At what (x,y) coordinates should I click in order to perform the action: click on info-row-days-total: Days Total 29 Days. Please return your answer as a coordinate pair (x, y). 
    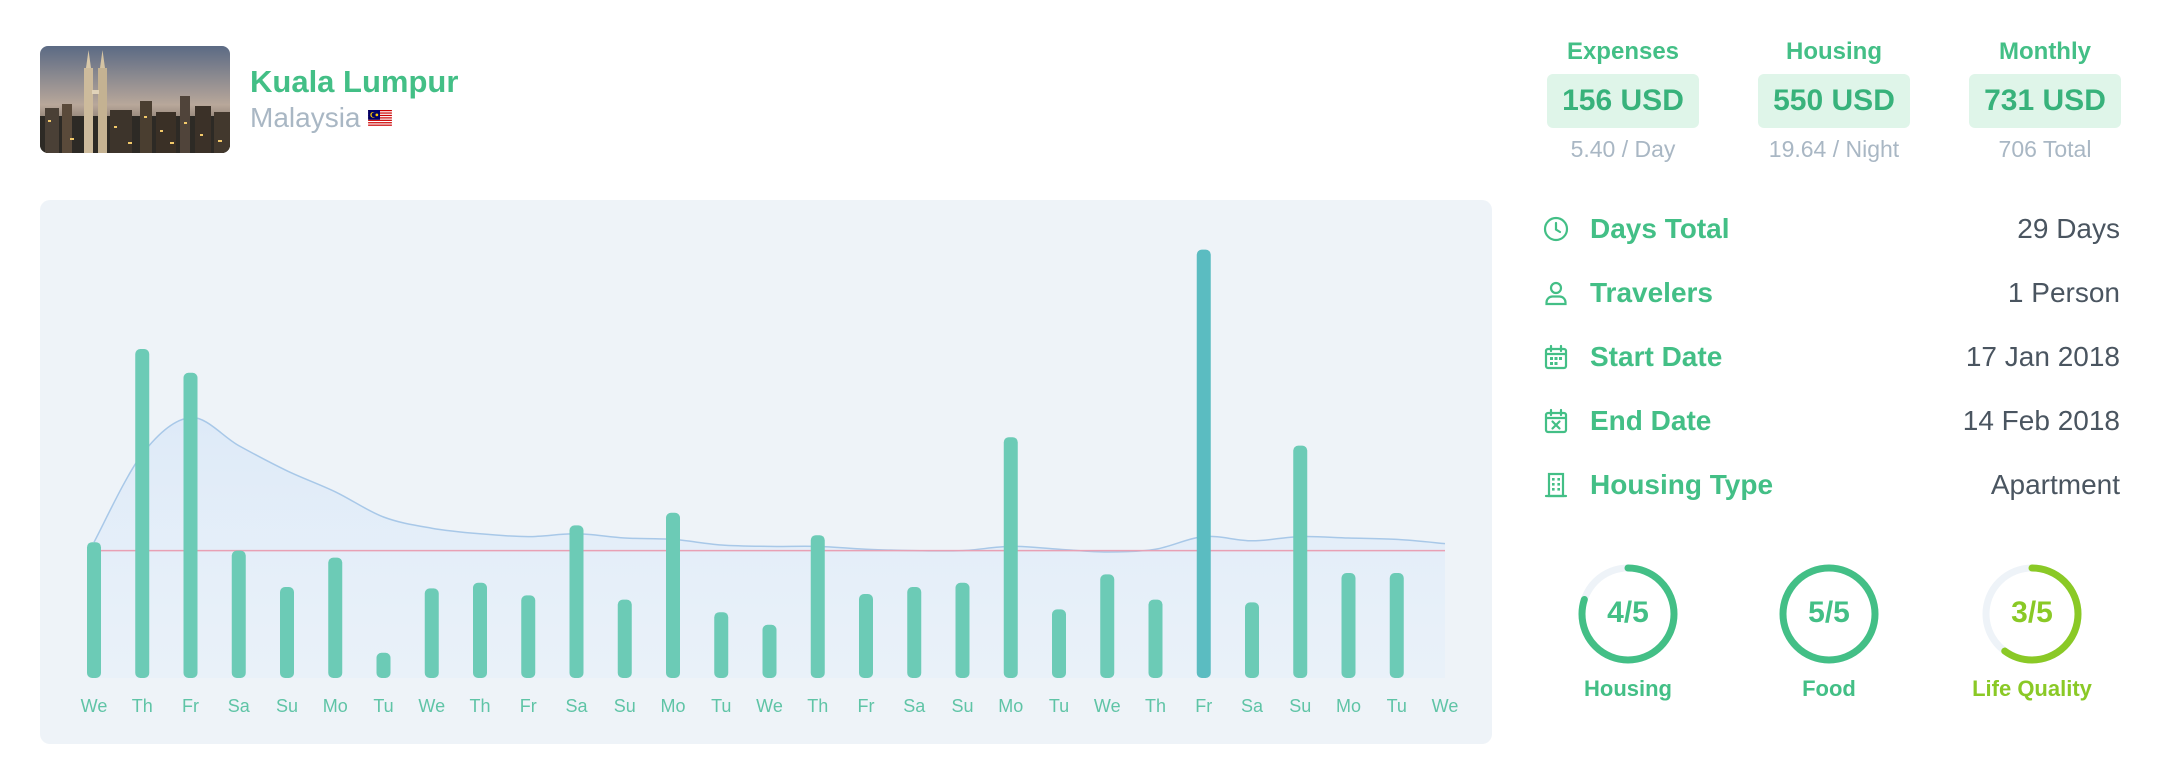
    Looking at the image, I should click on (1831, 229).